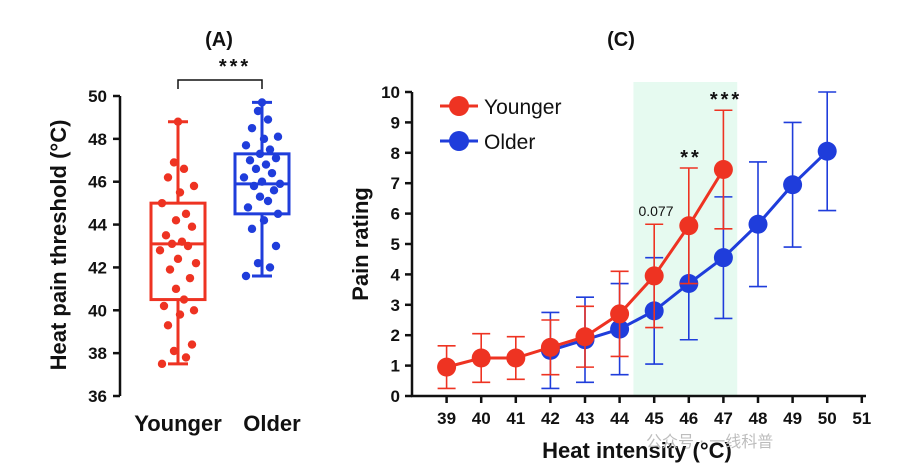 The width and height of the screenshot is (912, 475). I want to click on box-group-younger, so click(178, 243).